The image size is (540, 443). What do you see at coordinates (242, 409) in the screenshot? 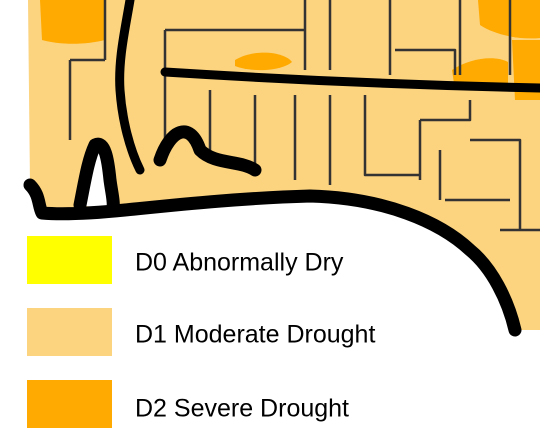
I see `legend-label: D2 Severe Drought` at bounding box center [242, 409].